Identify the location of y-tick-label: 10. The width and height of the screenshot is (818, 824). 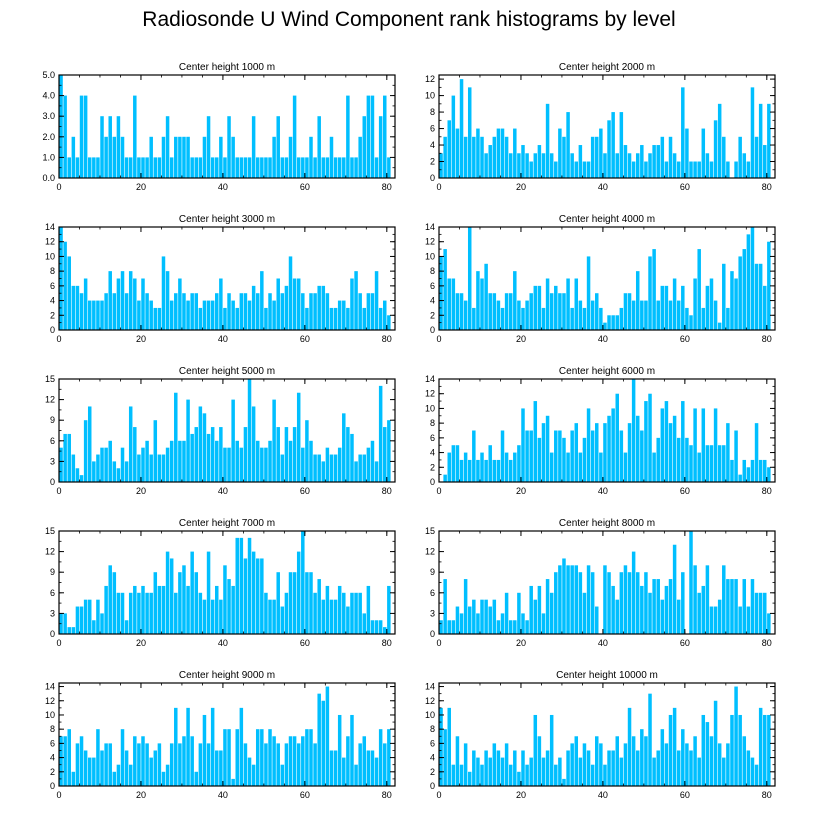
(50, 256).